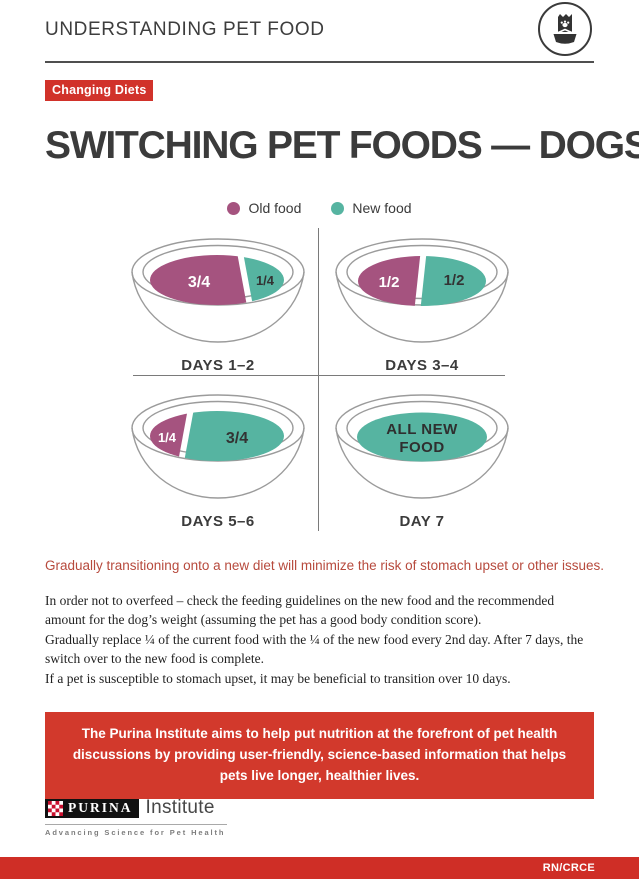 The height and width of the screenshot is (879, 639). I want to click on bowl-graphic-day-7: ALL NEW FOOD, so click(422, 446).